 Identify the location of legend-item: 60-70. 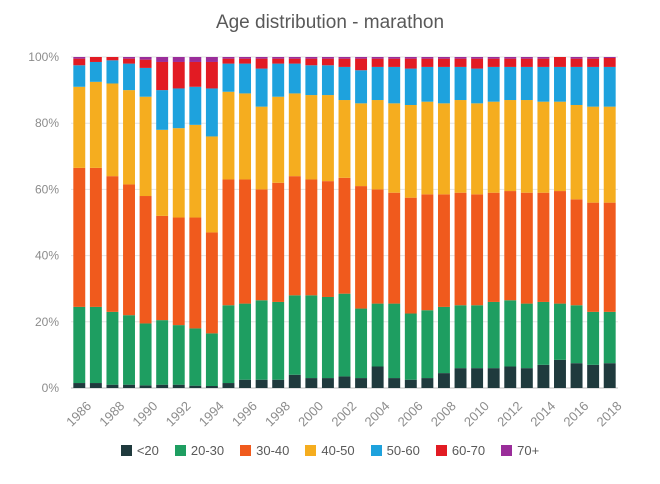
(460, 450).